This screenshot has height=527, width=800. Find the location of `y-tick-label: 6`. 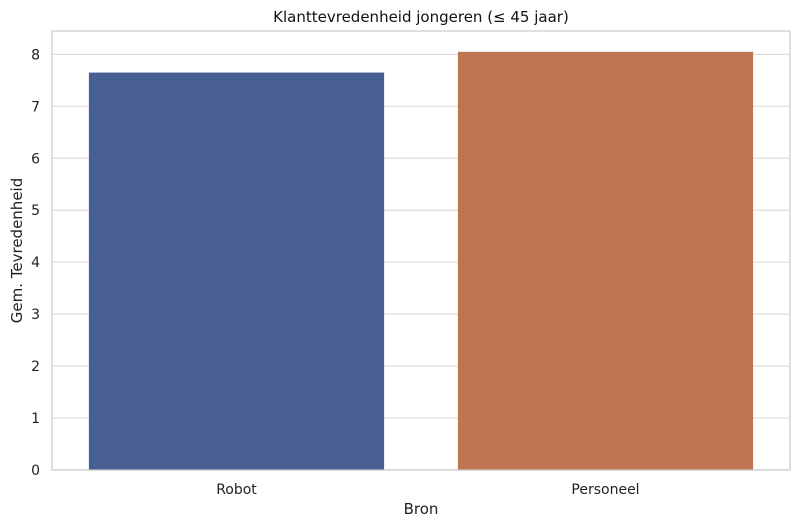

y-tick-label: 6 is located at coordinates (35, 159).